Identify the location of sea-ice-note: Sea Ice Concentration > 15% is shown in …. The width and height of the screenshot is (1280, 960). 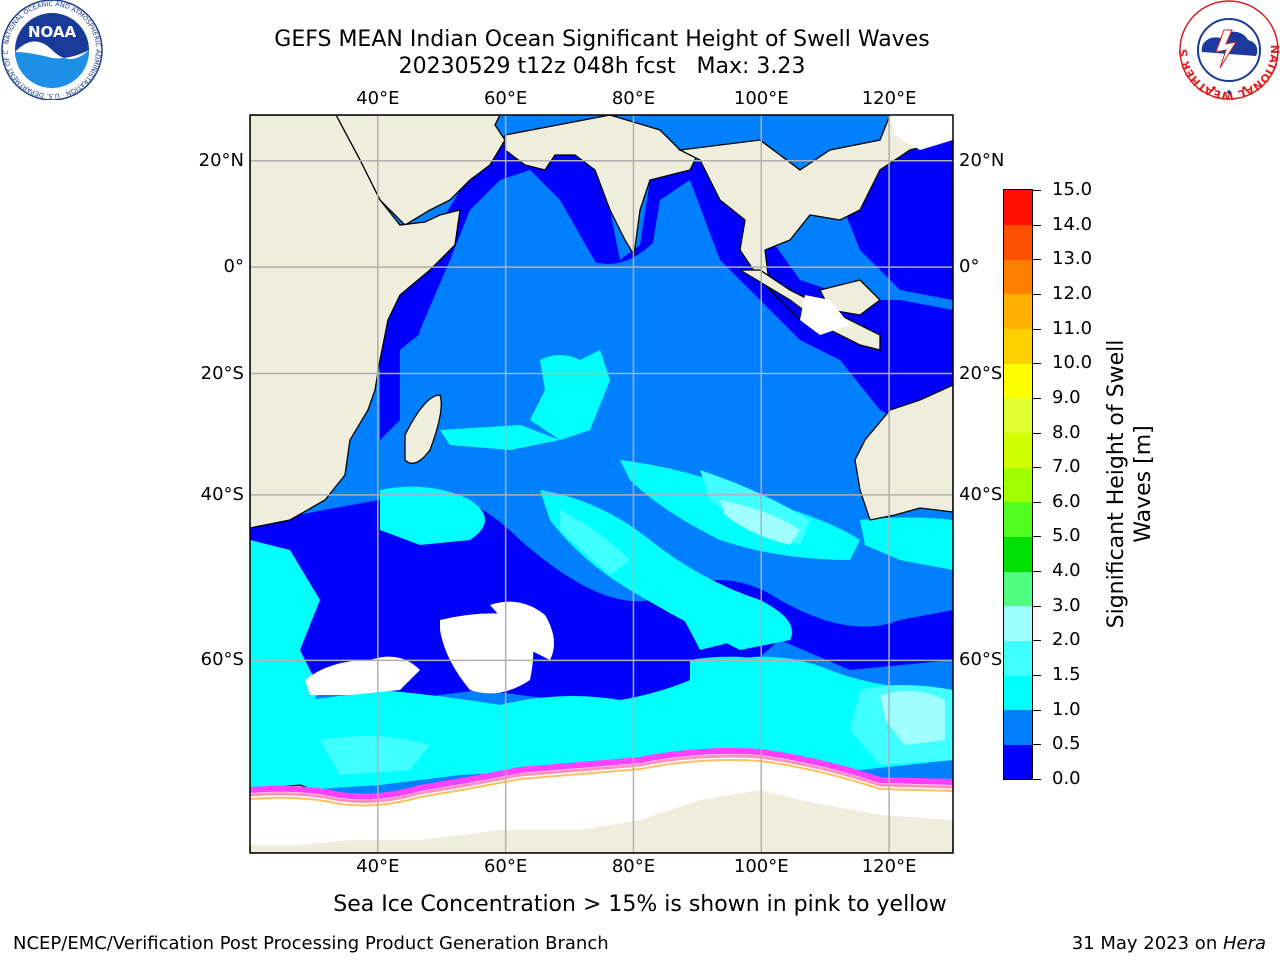
(640, 904).